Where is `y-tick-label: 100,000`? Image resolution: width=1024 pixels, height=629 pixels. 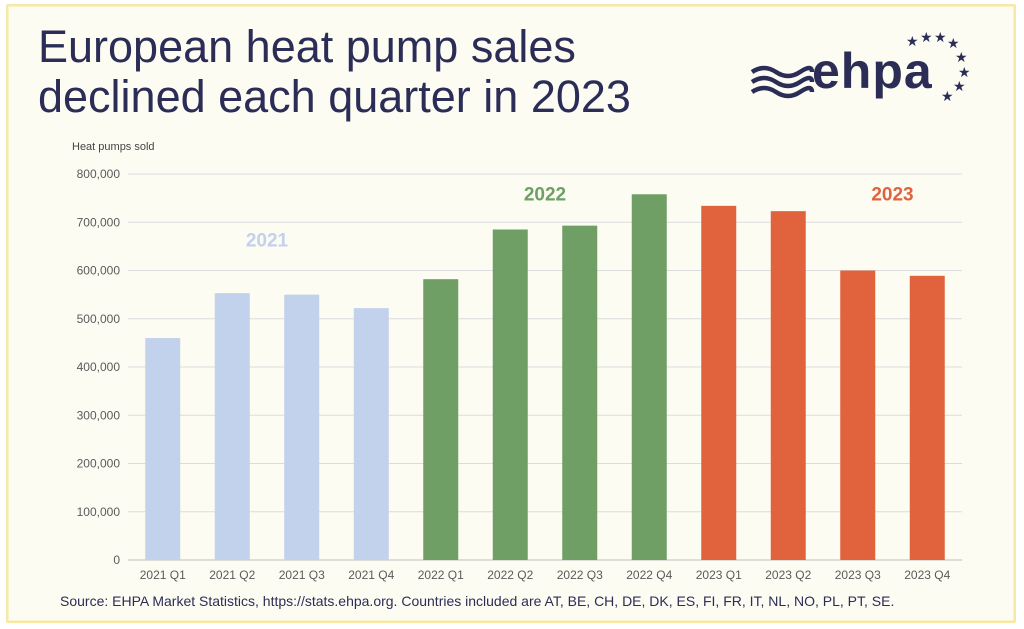 y-tick-label: 100,000 is located at coordinates (99, 512).